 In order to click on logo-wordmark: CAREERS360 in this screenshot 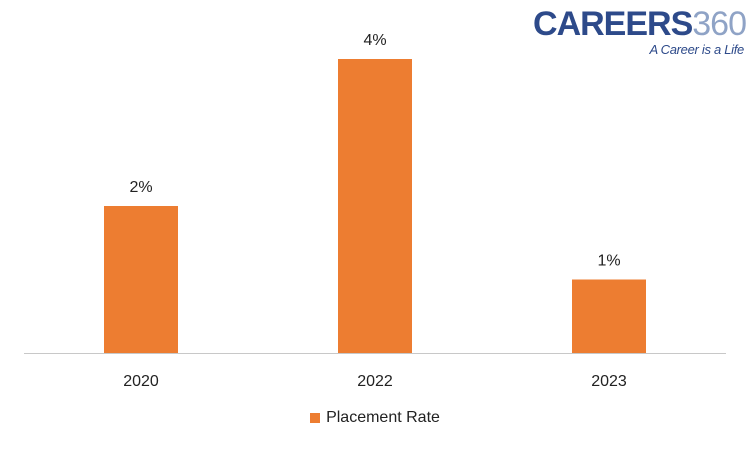, I will do `click(640, 24)`.